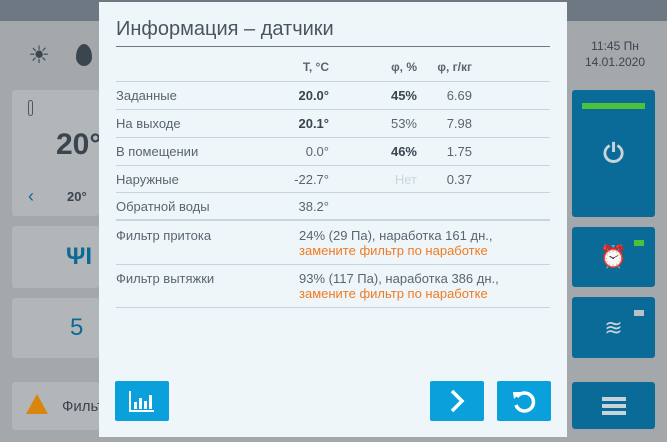 The width and height of the screenshot is (667, 442). I want to click on warning-icon, so click(37, 404).